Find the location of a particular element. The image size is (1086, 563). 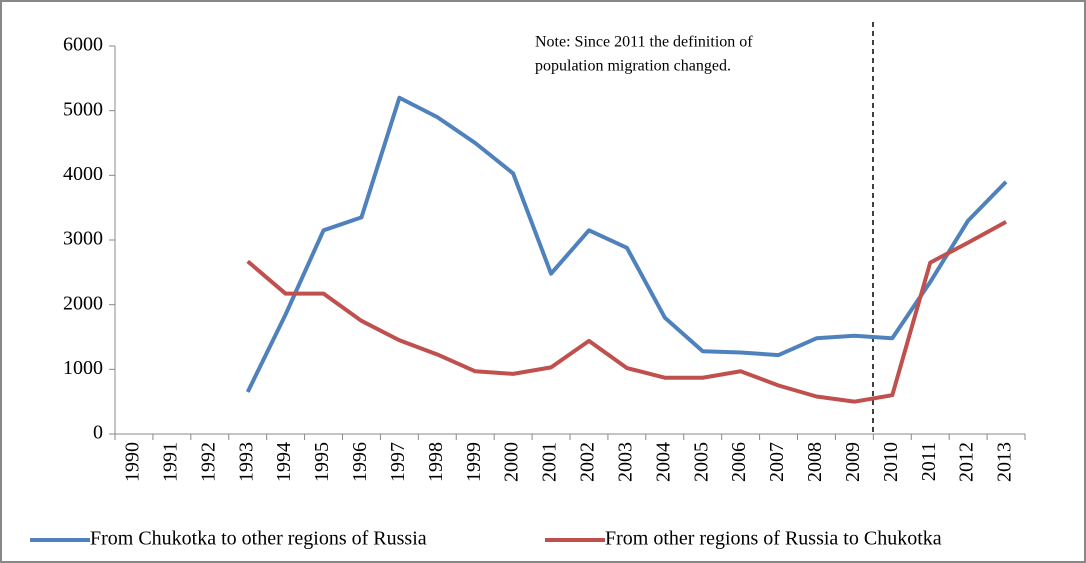

y-tick-label: 0 is located at coordinates (98, 433).